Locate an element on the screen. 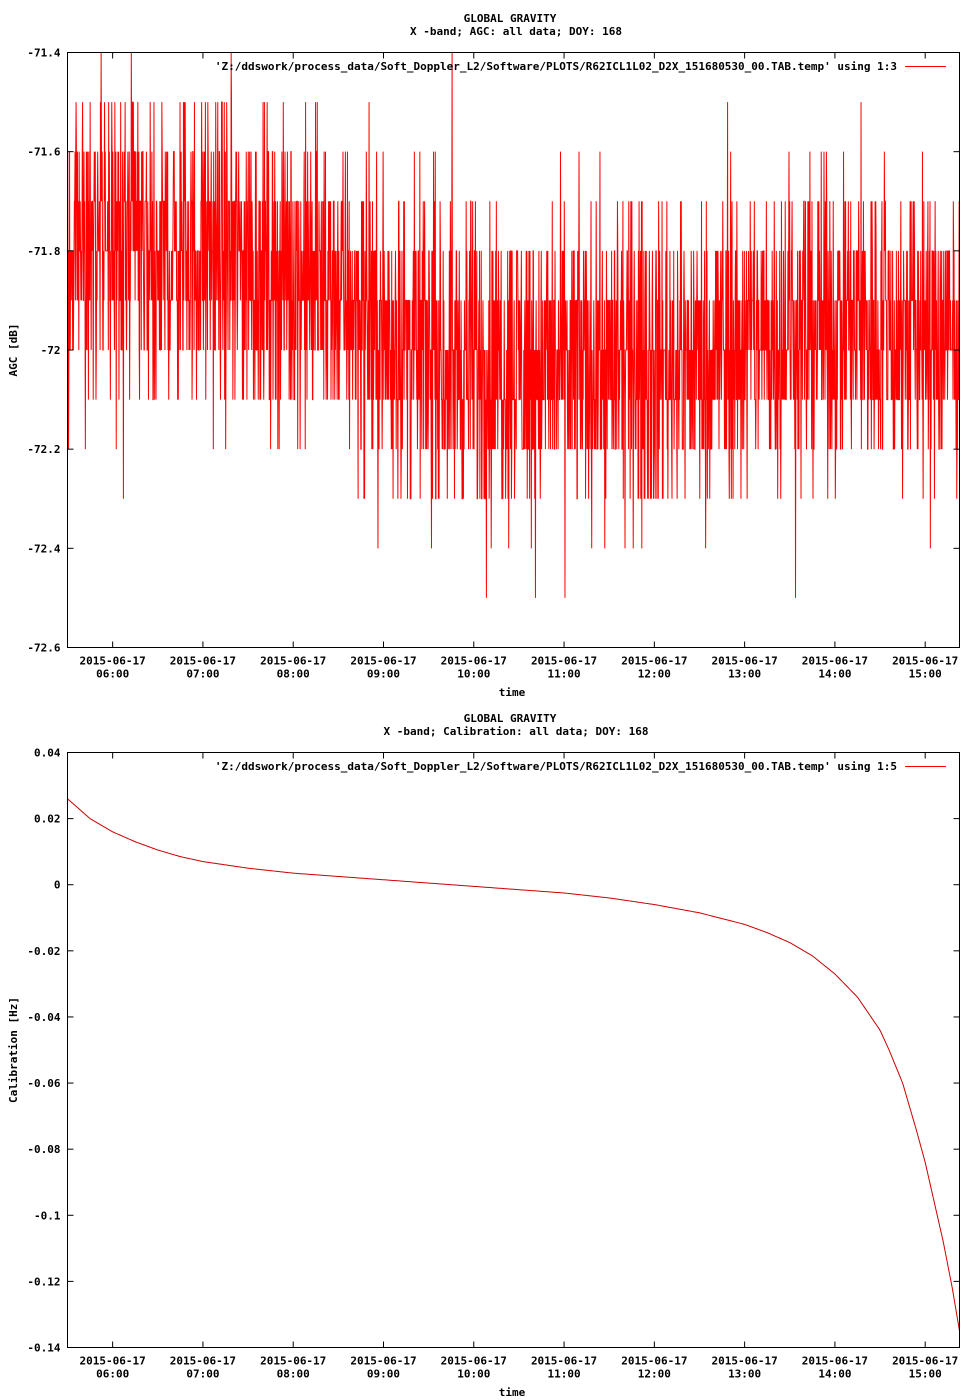 The height and width of the screenshot is (1400, 980). agc-y-tick-label: -71.8 is located at coordinates (43, 251).